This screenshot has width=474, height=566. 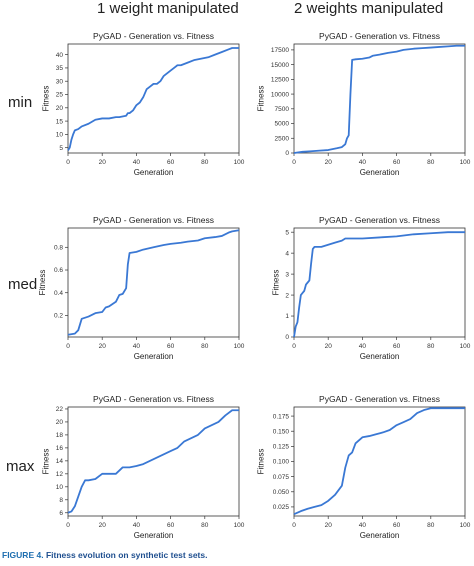 I want to click on y-tick-label: 0.150, so click(x=281, y=431).